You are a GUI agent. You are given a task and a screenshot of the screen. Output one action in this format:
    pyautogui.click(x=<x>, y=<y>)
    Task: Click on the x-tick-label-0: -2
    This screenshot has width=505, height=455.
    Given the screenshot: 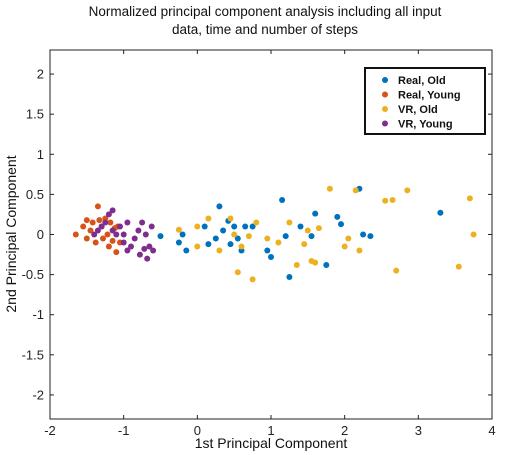 What is the action you would take?
    pyautogui.click(x=50, y=430)
    